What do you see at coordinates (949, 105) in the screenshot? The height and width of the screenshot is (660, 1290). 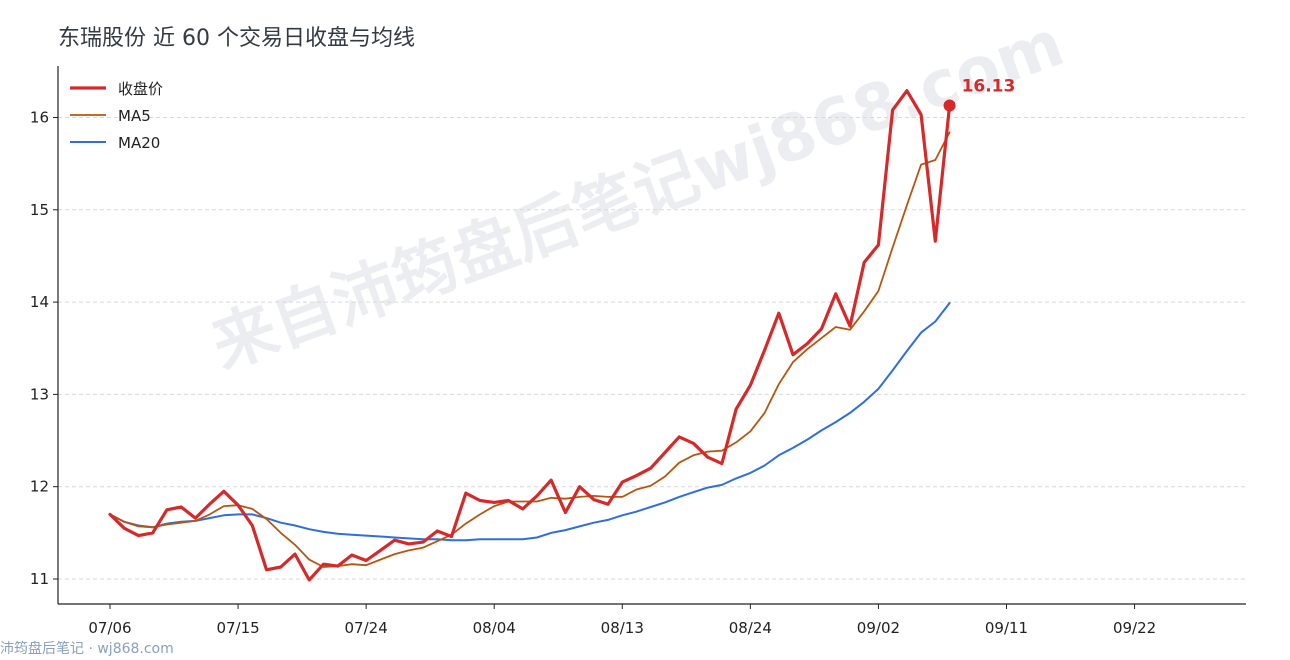 I see `last-close-point` at bounding box center [949, 105].